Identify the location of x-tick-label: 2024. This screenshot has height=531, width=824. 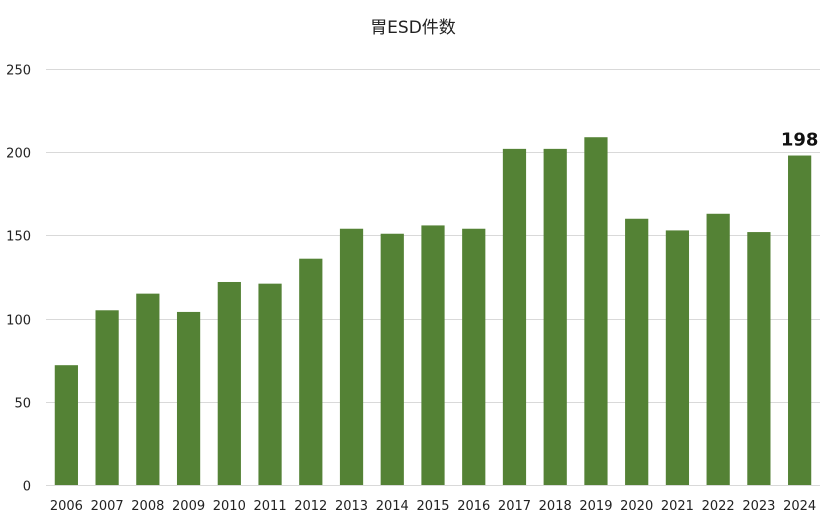
(799, 506).